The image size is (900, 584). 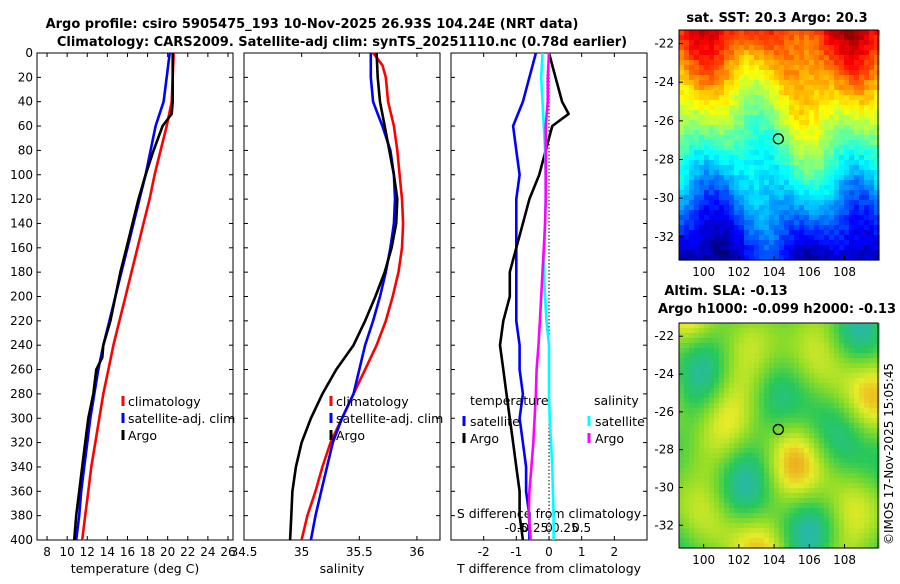 I want to click on diff-line-s-argo, so click(x=539, y=296).